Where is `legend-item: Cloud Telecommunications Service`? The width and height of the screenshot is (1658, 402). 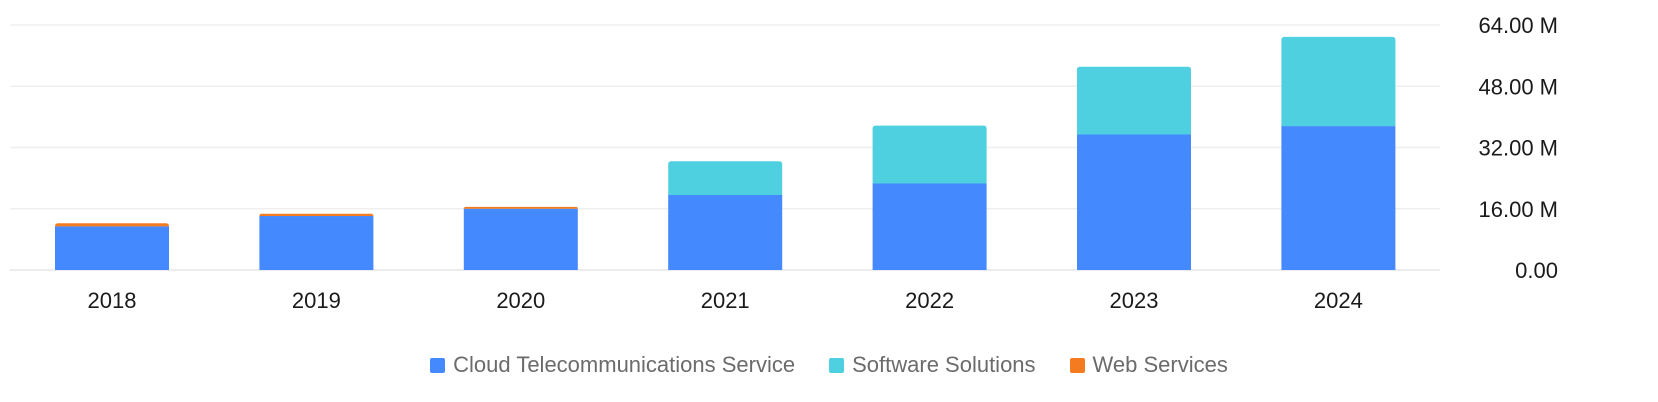
legend-item: Cloud Telecommunications Service is located at coordinates (612, 365).